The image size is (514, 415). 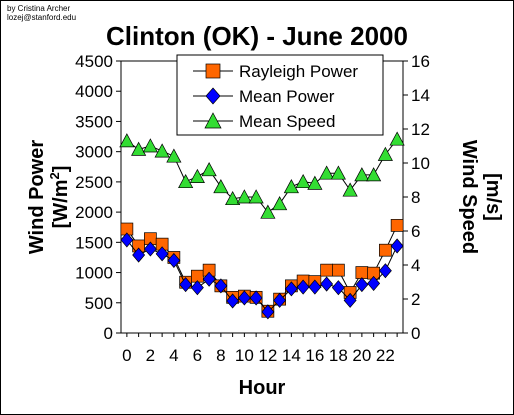 I want to click on y-axis-left-unit: [W/m2], so click(x=59, y=197).